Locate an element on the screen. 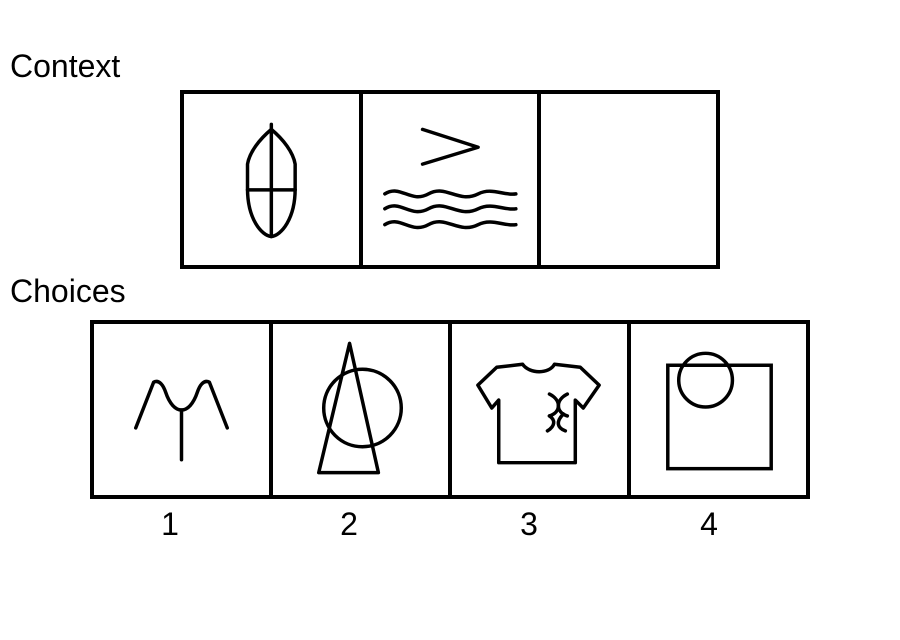 This screenshot has width=900, height=640. square-circle-icon is located at coordinates (719, 411).